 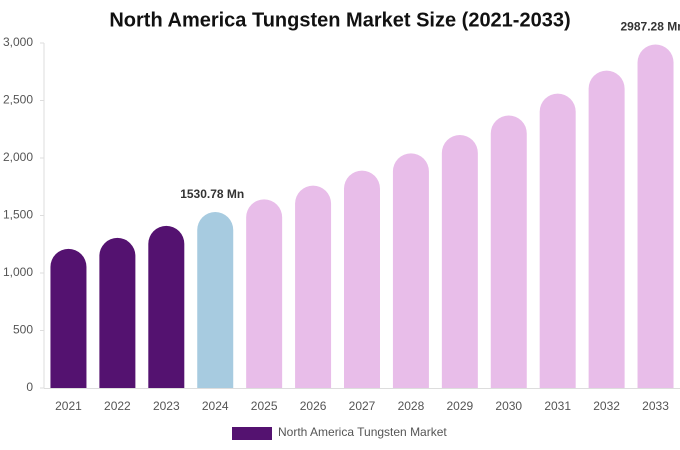 I want to click on x-tick-label: 2031, so click(x=557, y=406).